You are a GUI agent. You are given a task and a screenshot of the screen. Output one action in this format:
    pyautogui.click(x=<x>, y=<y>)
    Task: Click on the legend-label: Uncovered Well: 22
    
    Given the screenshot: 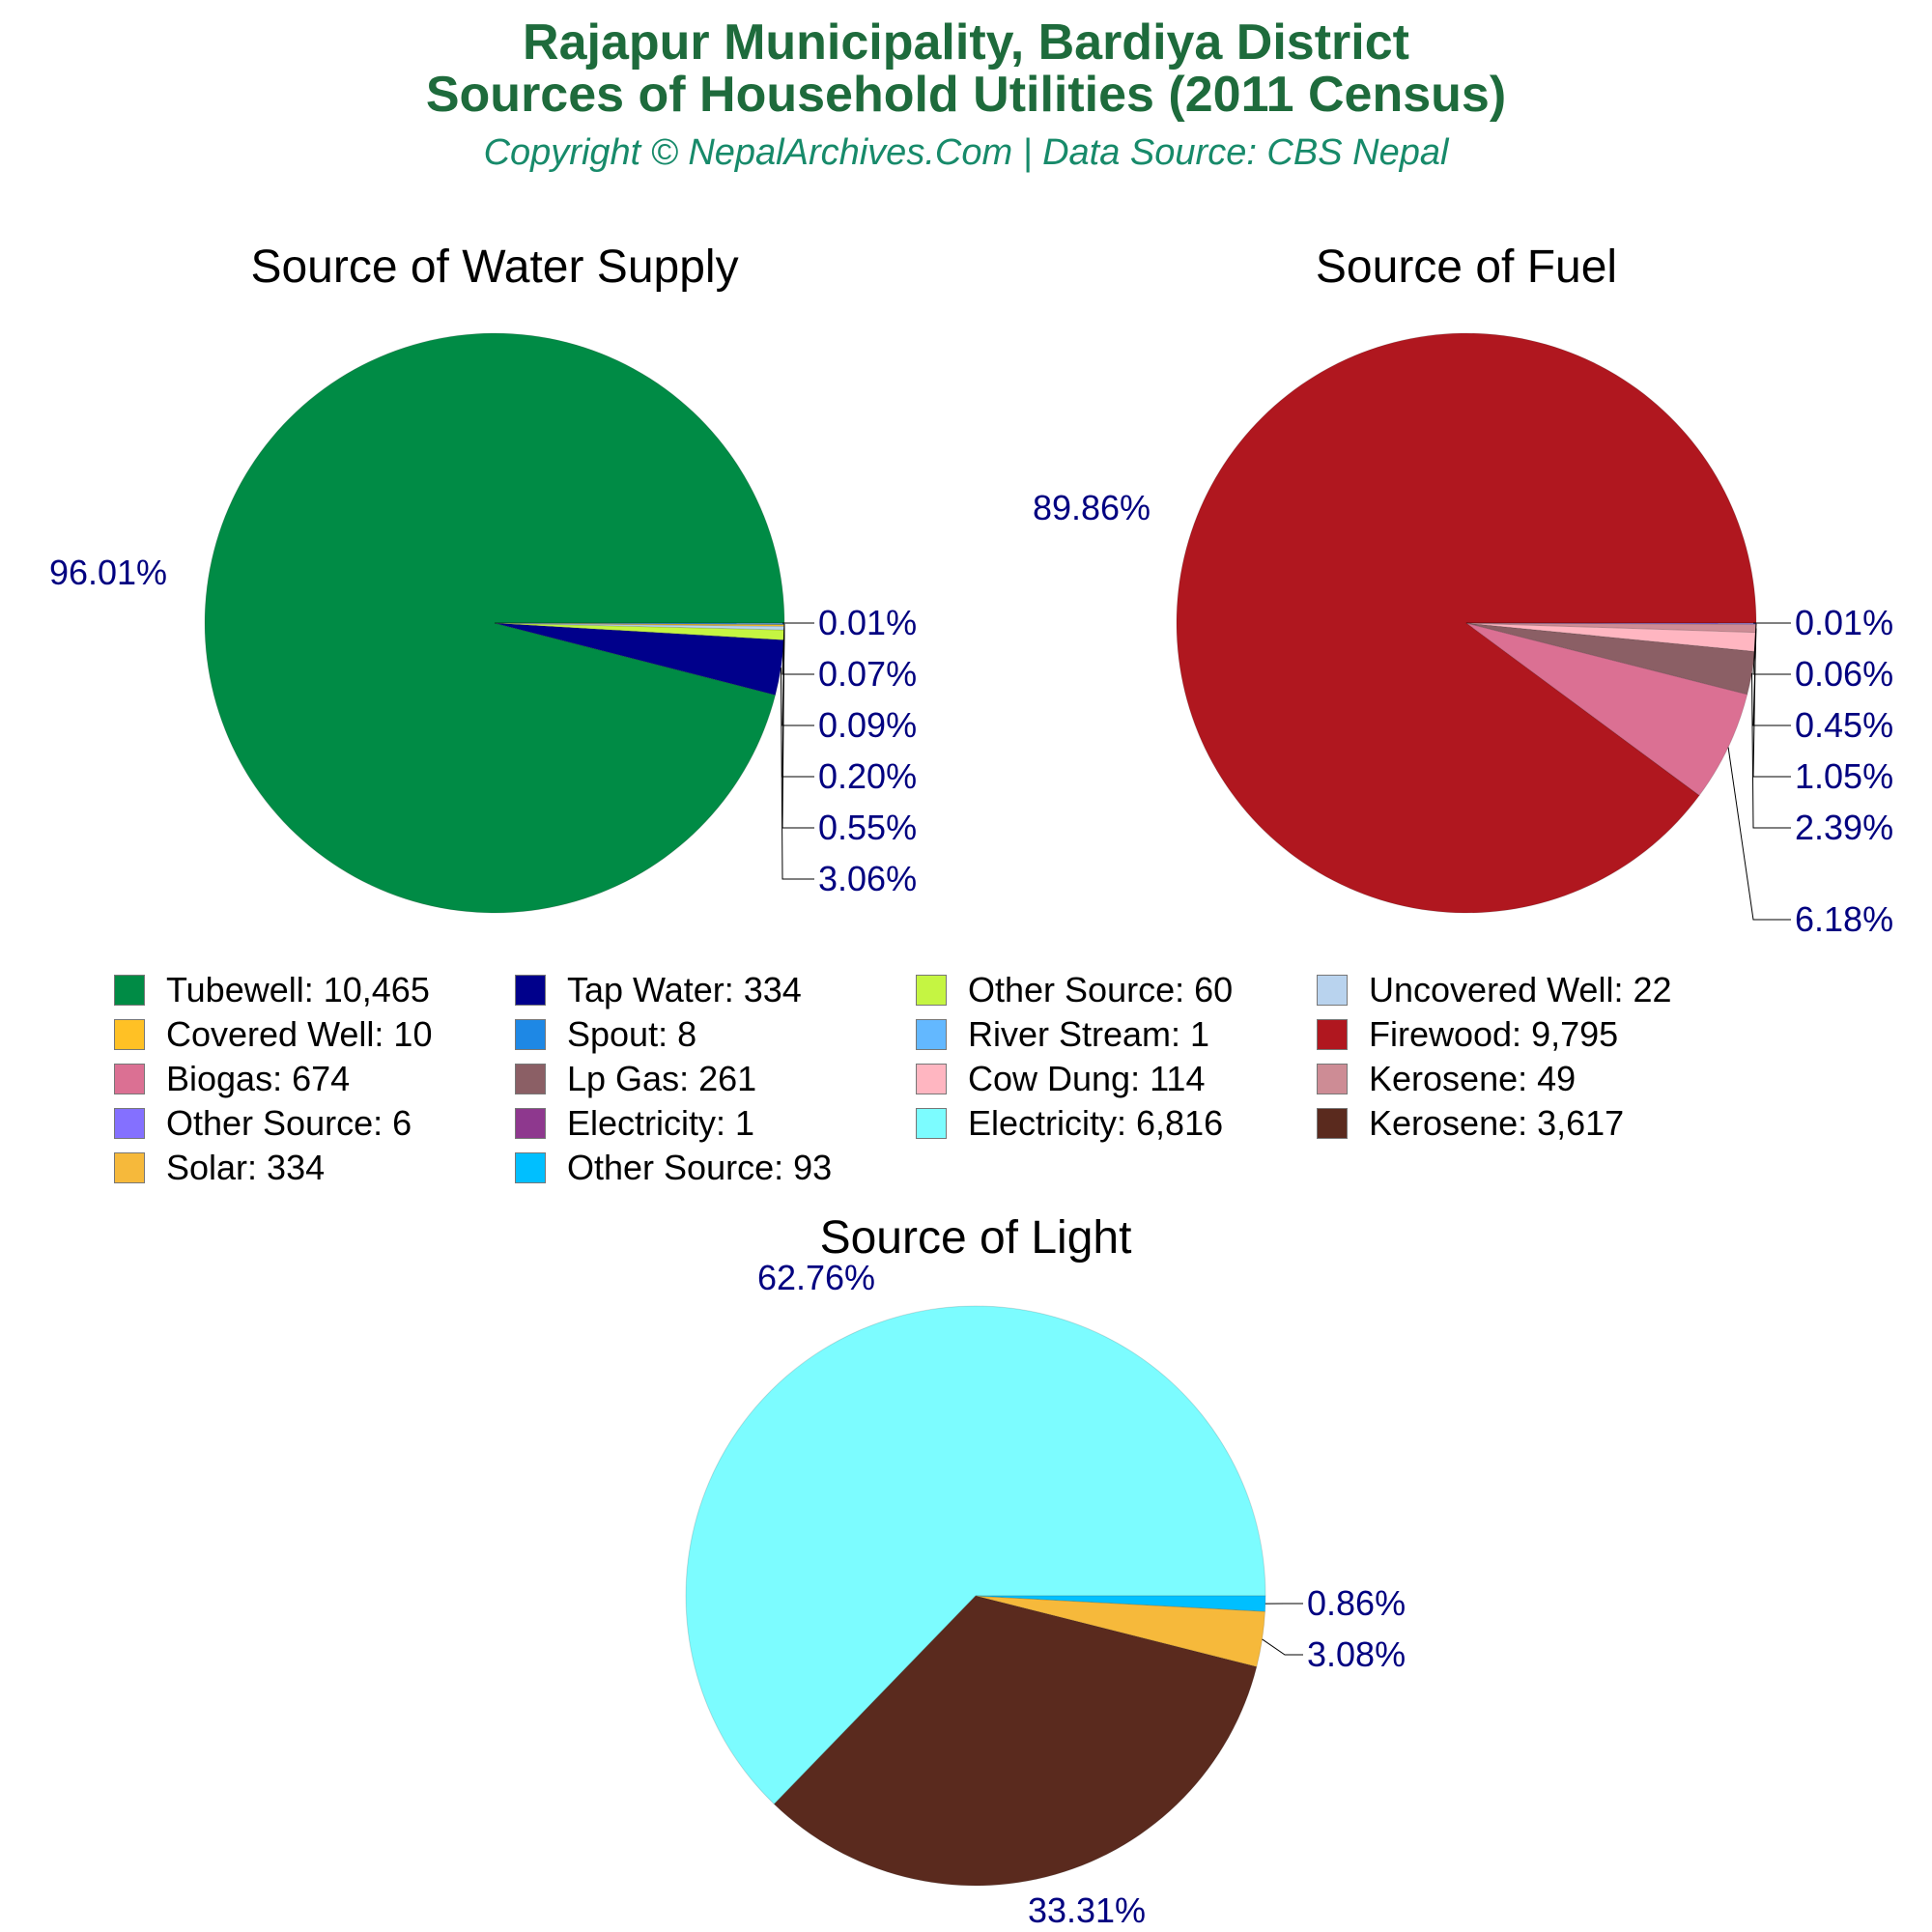 What is the action you would take?
    pyautogui.click(x=1520, y=989)
    